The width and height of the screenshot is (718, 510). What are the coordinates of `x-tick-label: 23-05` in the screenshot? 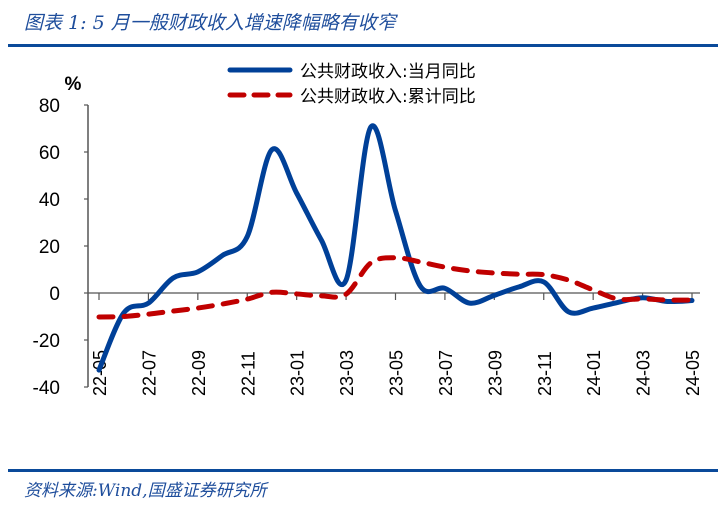 It's located at (397, 373).